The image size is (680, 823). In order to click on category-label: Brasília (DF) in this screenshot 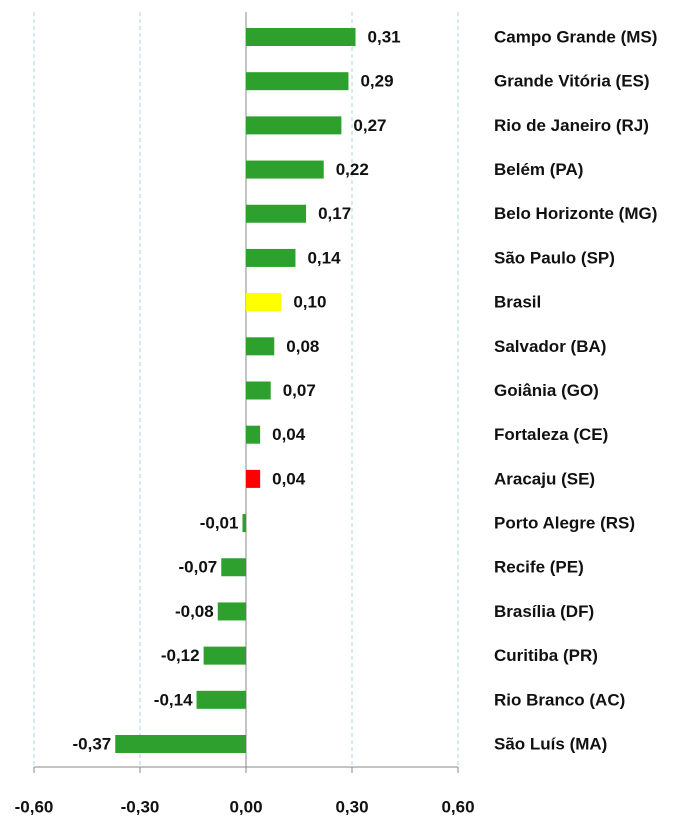, I will do `click(544, 611)`.